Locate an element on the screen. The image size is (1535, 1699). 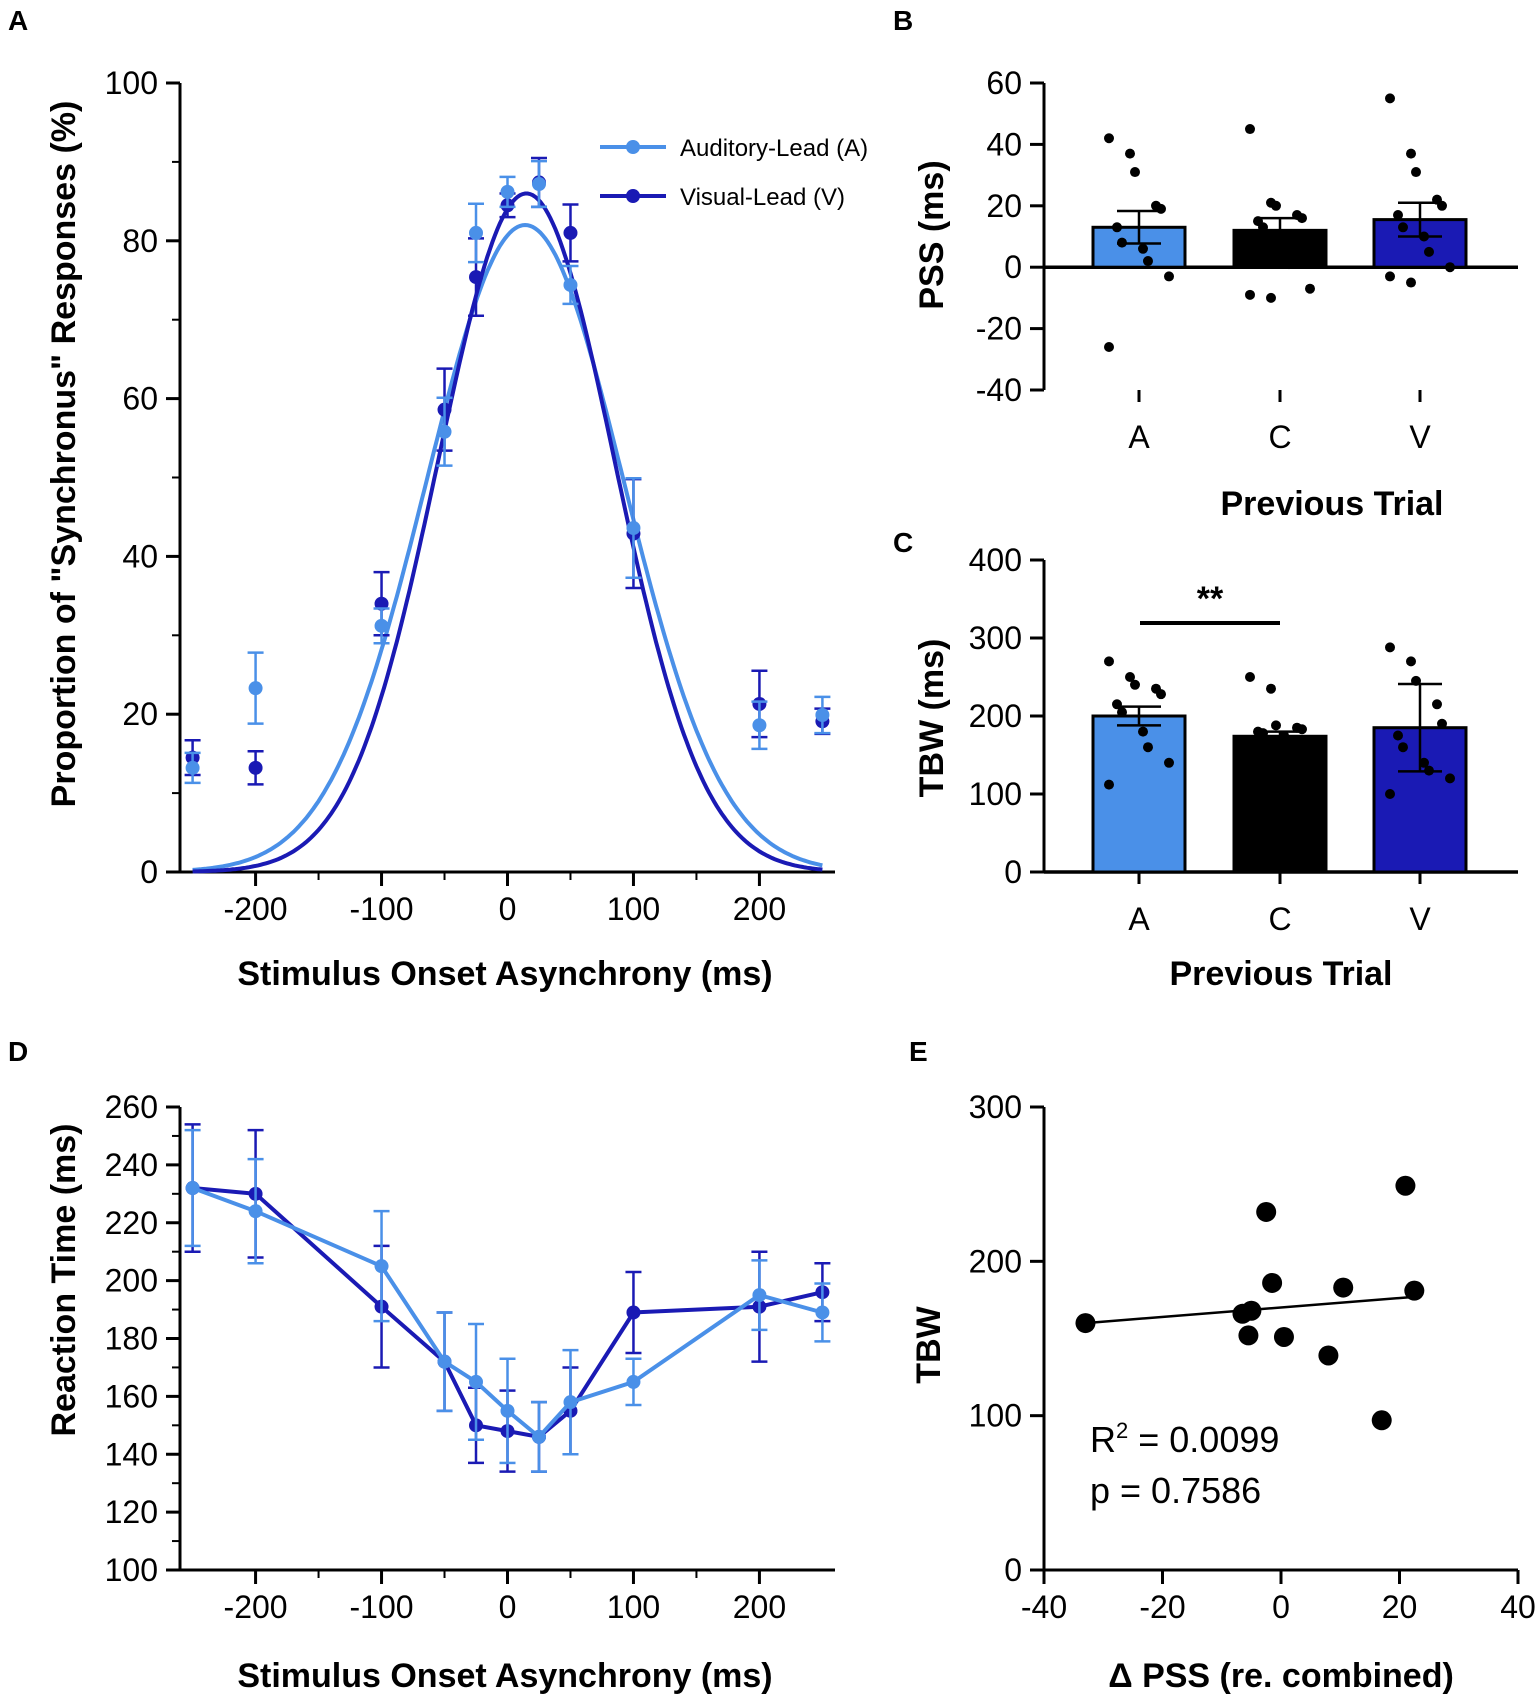
panel-d-y-tick-label: 160 is located at coordinates (131, 1396).